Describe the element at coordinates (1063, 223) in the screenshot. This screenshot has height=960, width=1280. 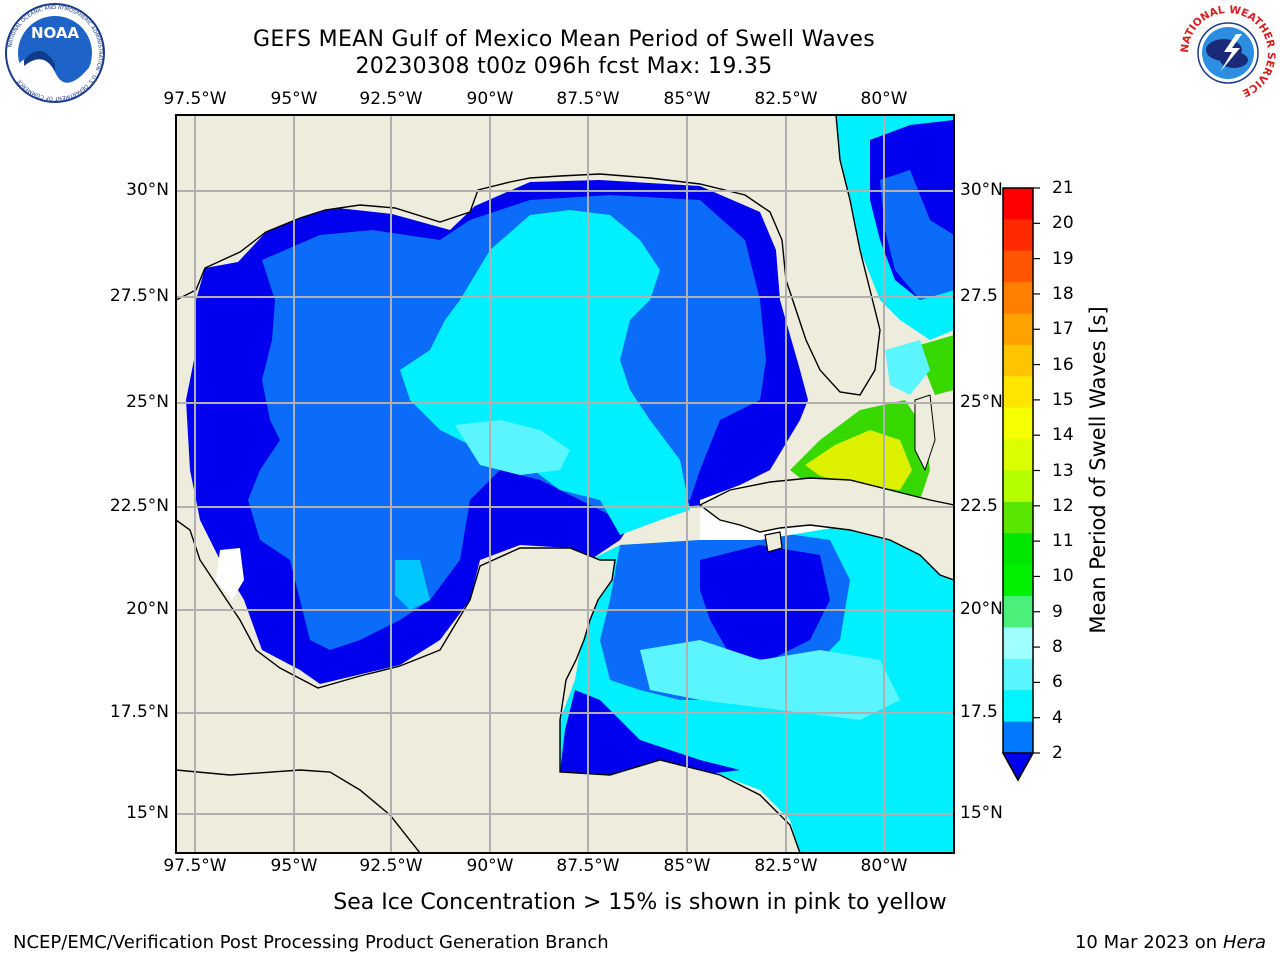
I see `colorbar-tick-label: 20` at that location.